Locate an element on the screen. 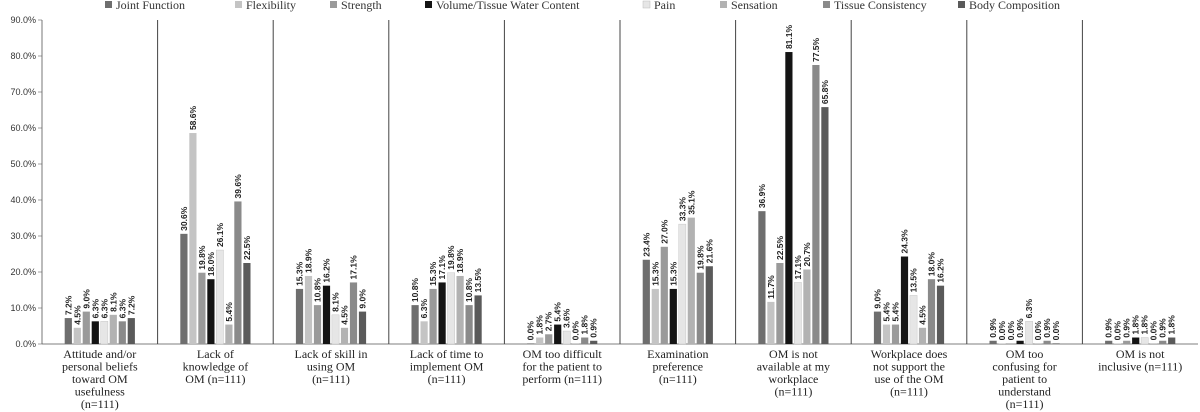  legend-label-flexibility: Flexibility is located at coordinates (271, 6).